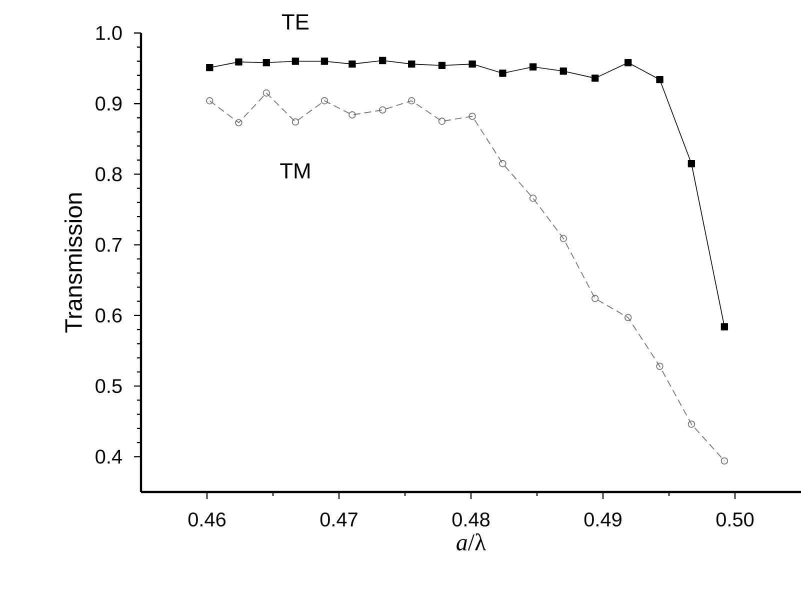 This screenshot has width=801, height=610. Describe the element at coordinates (109, 174) in the screenshot. I see `y-tick-label: 0.8` at that location.